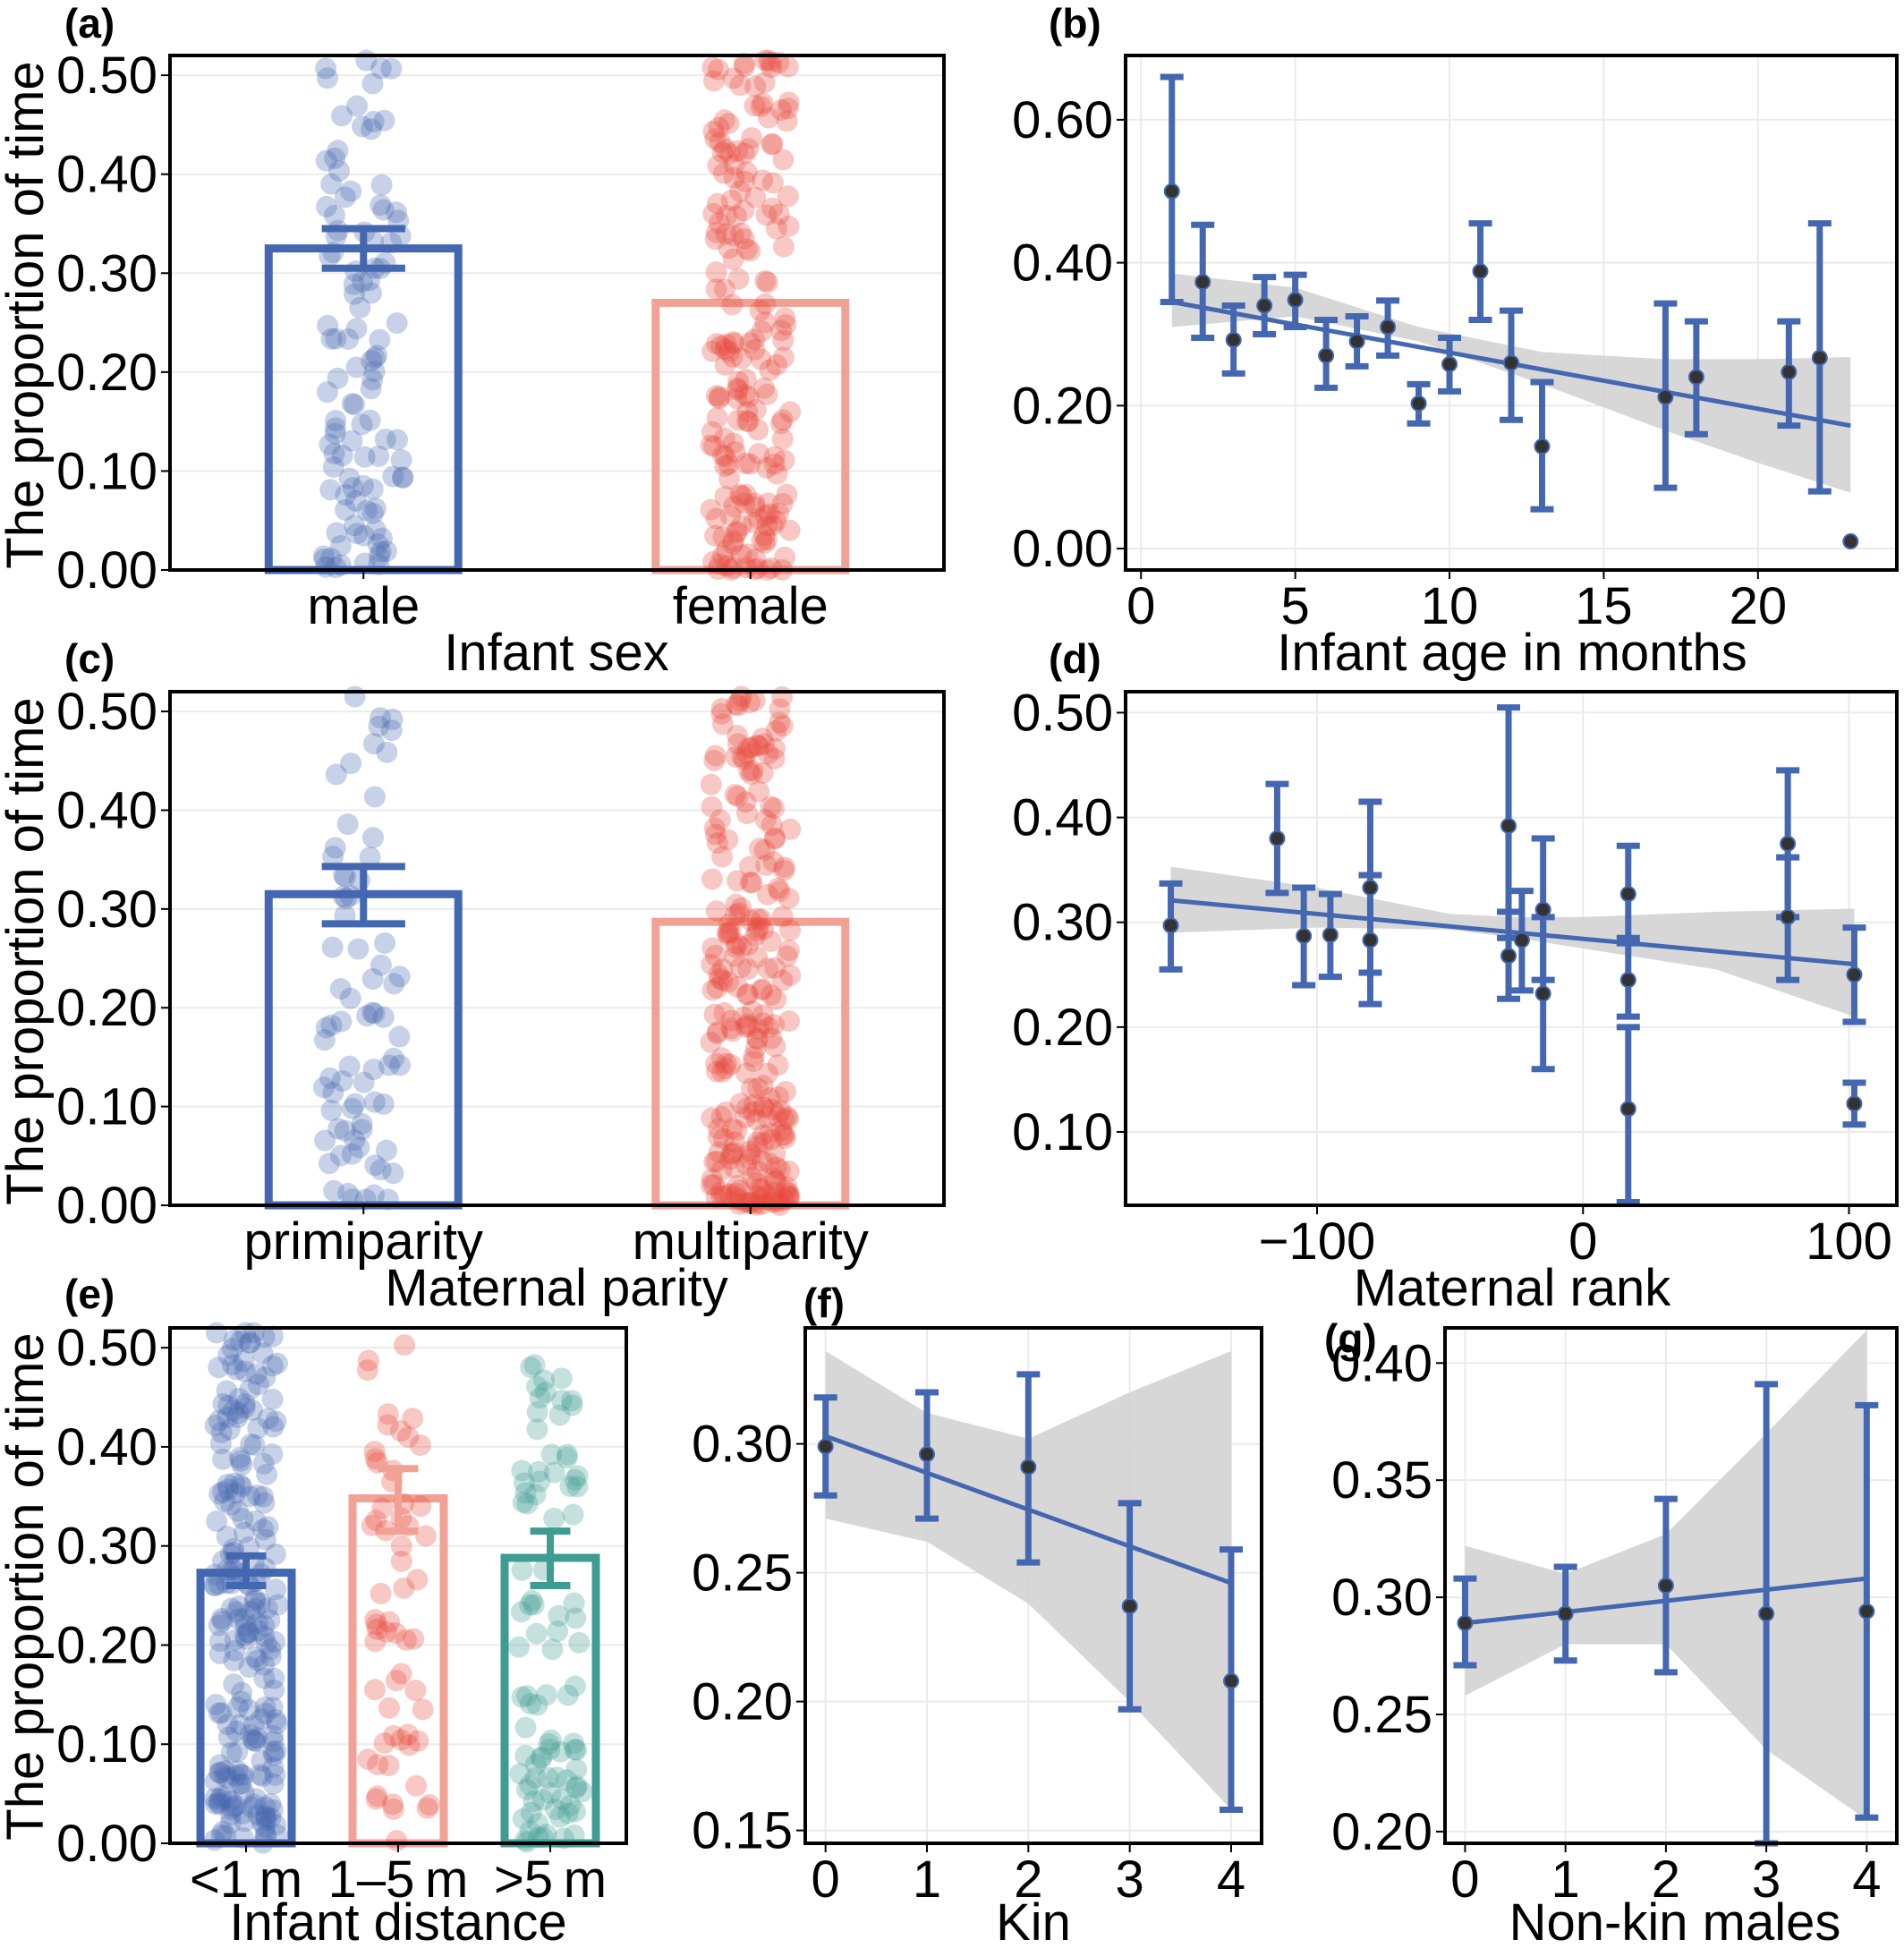 The width and height of the screenshot is (1904, 1948). What do you see at coordinates (1062, 923) in the screenshot?
I see `ytick-label: 0.30` at bounding box center [1062, 923].